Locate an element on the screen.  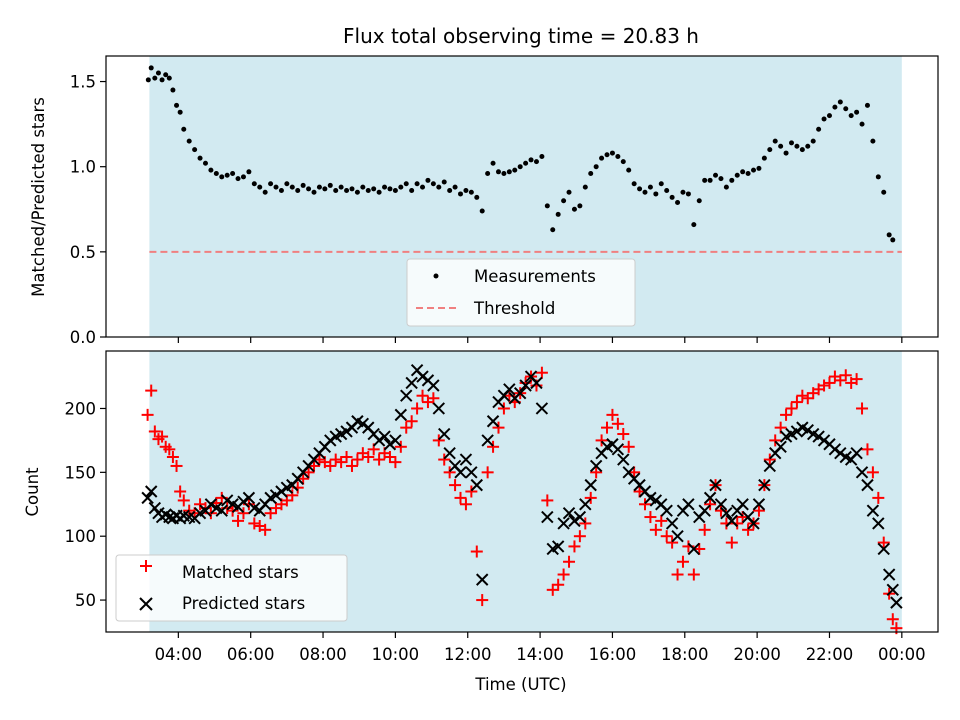
ratio-y-axis-label: Matched/Predicted stars is located at coordinates (38, 197).